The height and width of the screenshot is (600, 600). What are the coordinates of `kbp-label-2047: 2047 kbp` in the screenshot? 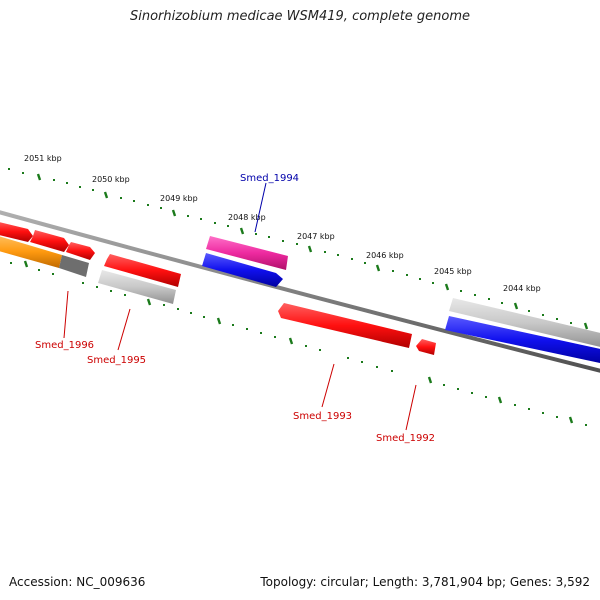 It's located at (316, 236).